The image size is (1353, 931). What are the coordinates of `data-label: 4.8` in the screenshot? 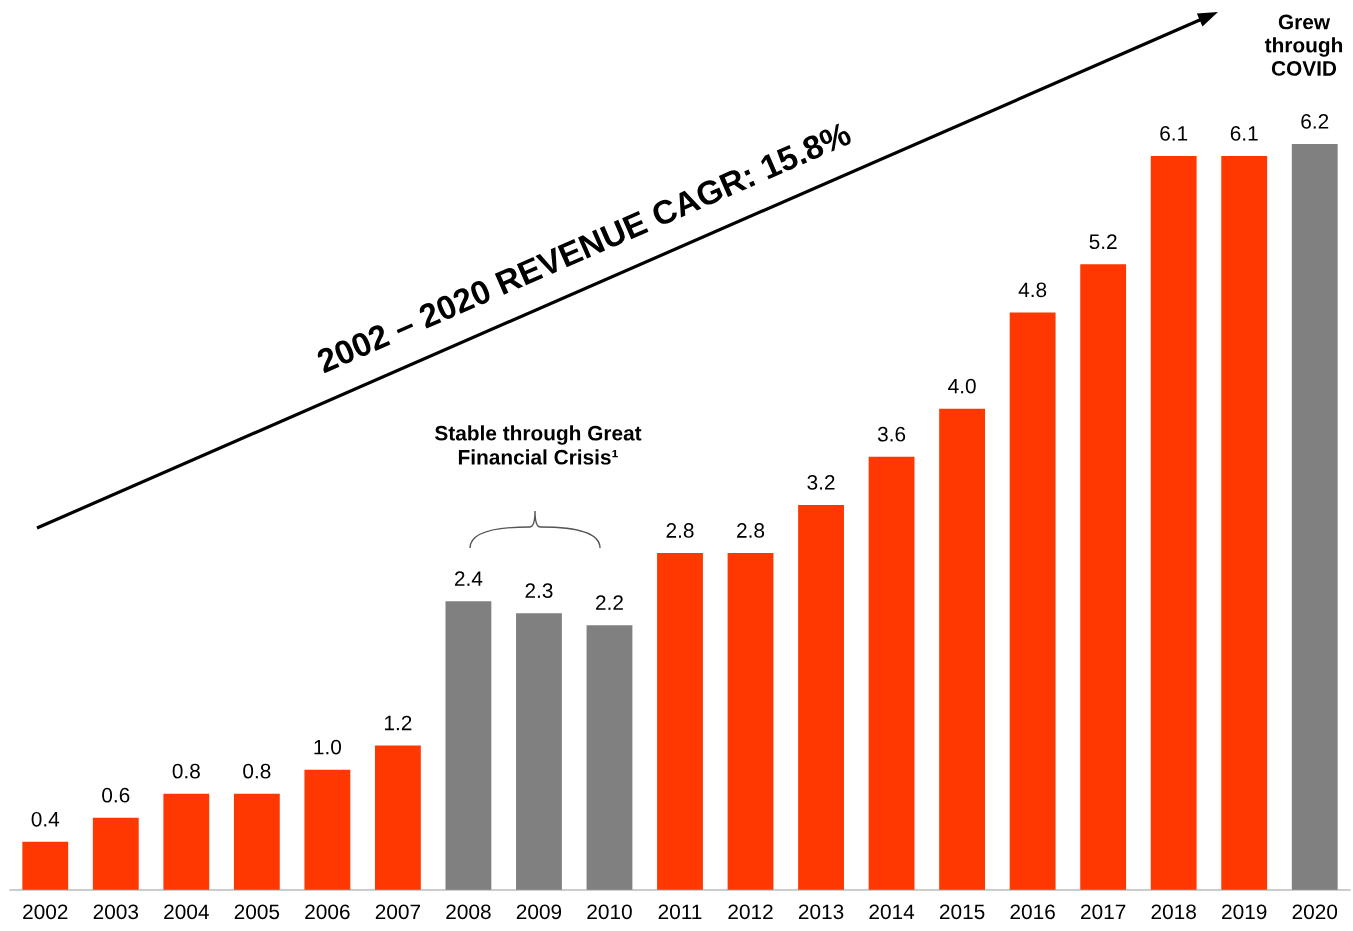 It's located at (1032, 290).